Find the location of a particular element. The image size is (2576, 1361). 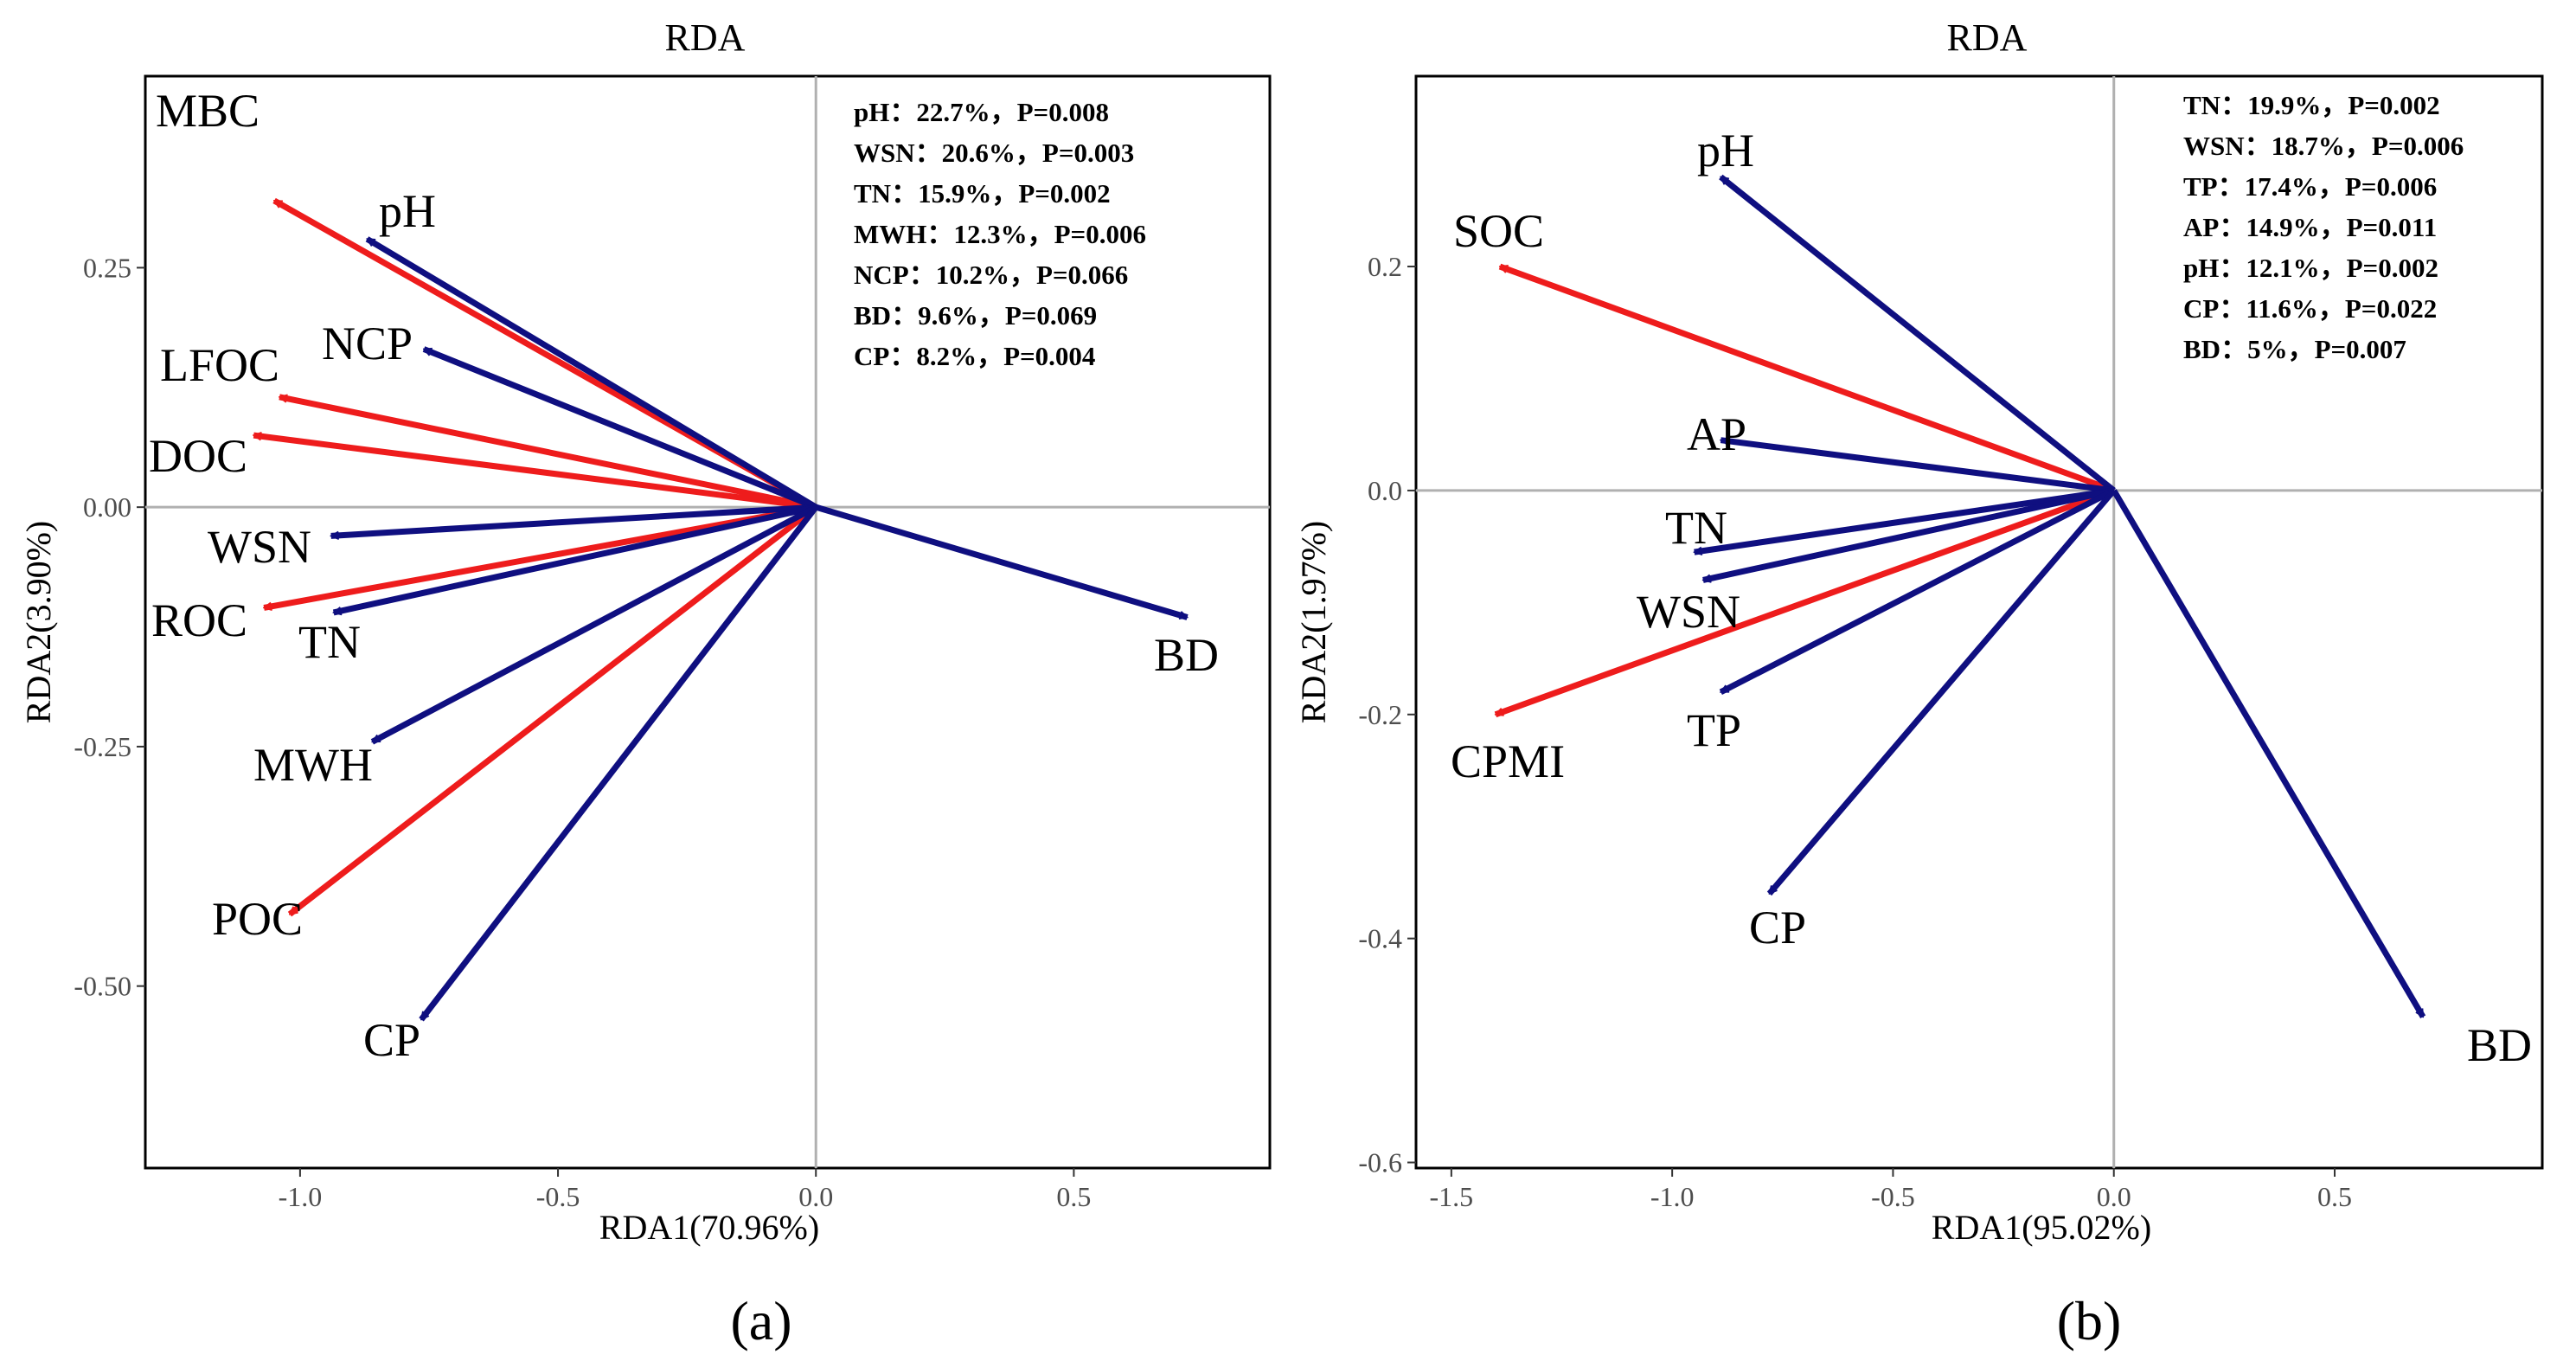

y-tick-label: -0.50 is located at coordinates (102, 986).